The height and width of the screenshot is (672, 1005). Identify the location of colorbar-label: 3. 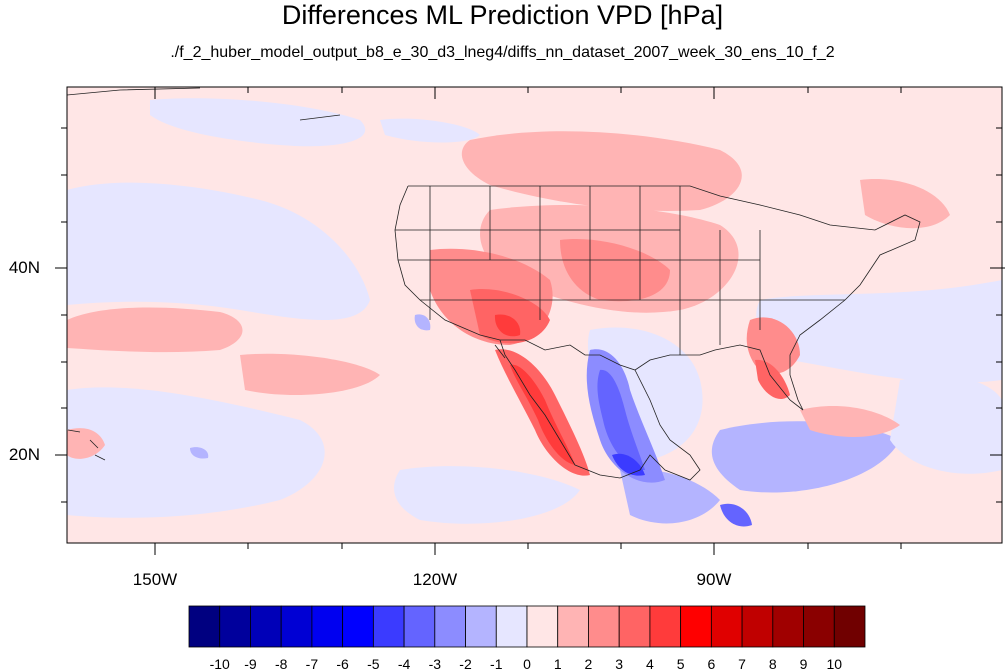
(619, 664).